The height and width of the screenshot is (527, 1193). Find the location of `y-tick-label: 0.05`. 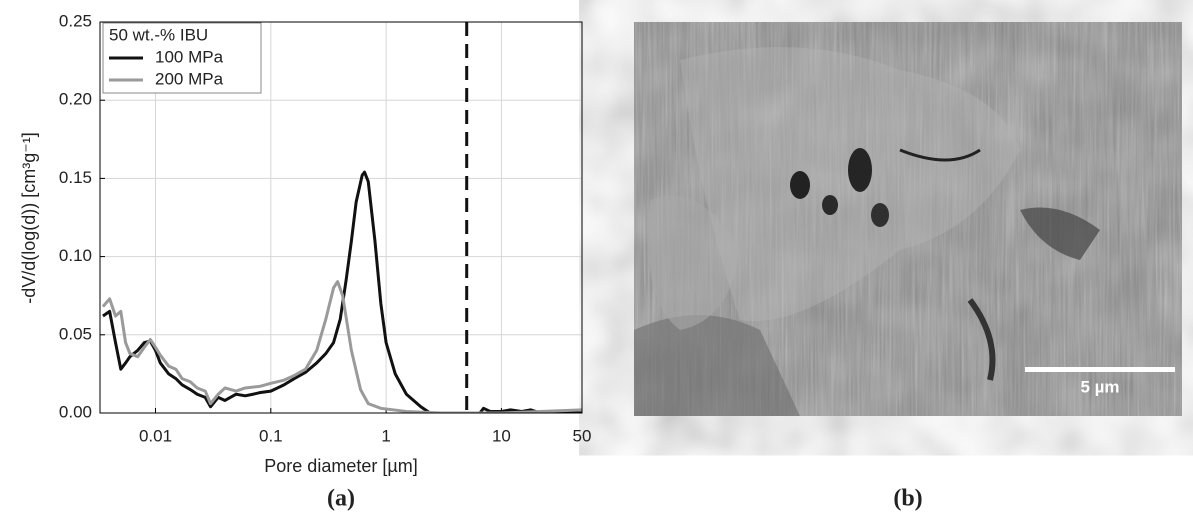

y-tick-label: 0.05 is located at coordinates (75, 333).